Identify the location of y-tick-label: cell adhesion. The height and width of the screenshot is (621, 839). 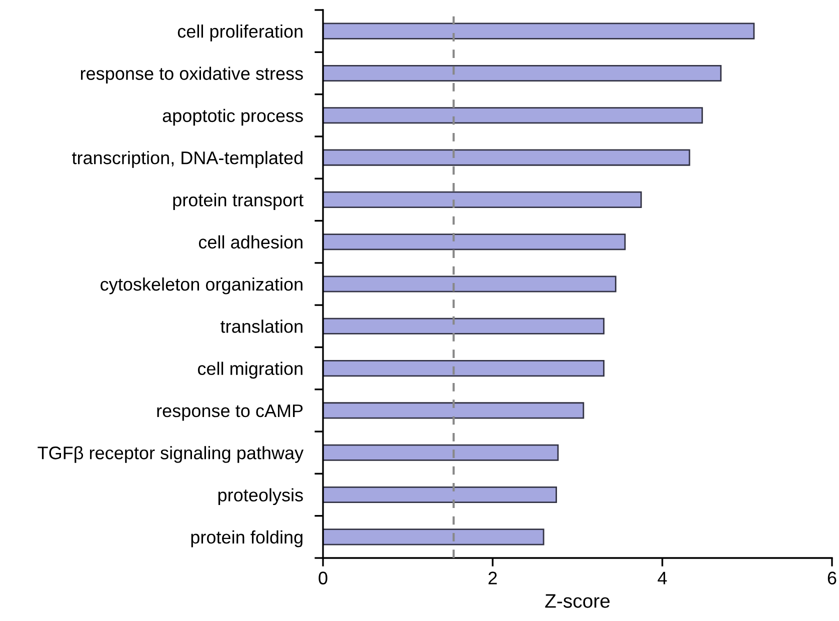
(250, 242).